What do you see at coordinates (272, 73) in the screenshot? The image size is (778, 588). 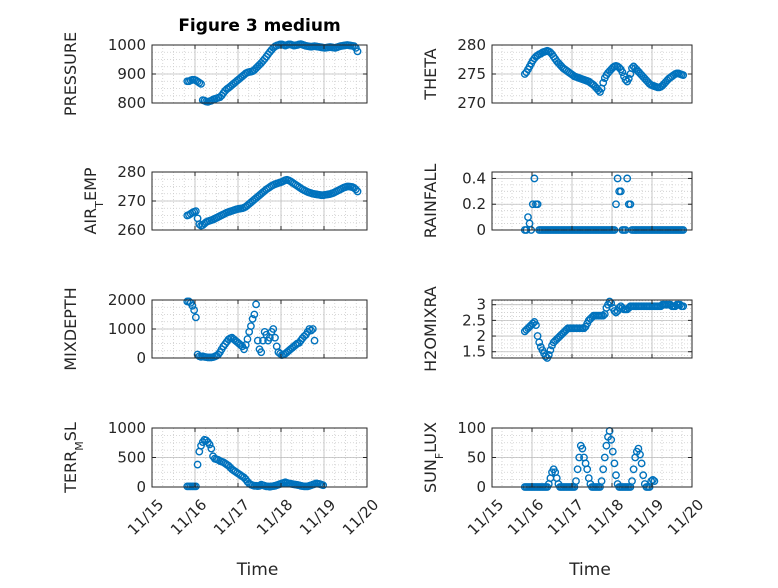 I see `pressure-series` at bounding box center [272, 73].